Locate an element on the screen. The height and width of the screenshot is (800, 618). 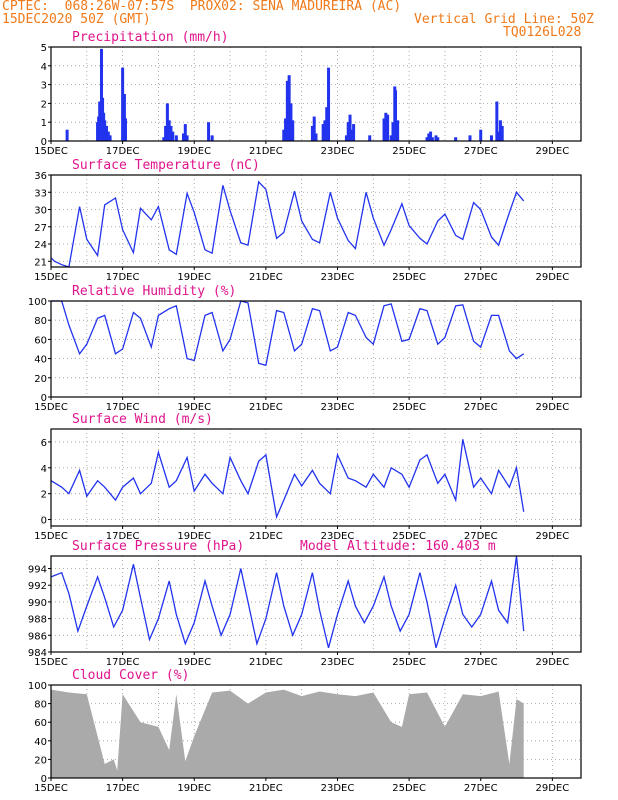
y-tick-label: 24 is located at coordinates (40, 245).